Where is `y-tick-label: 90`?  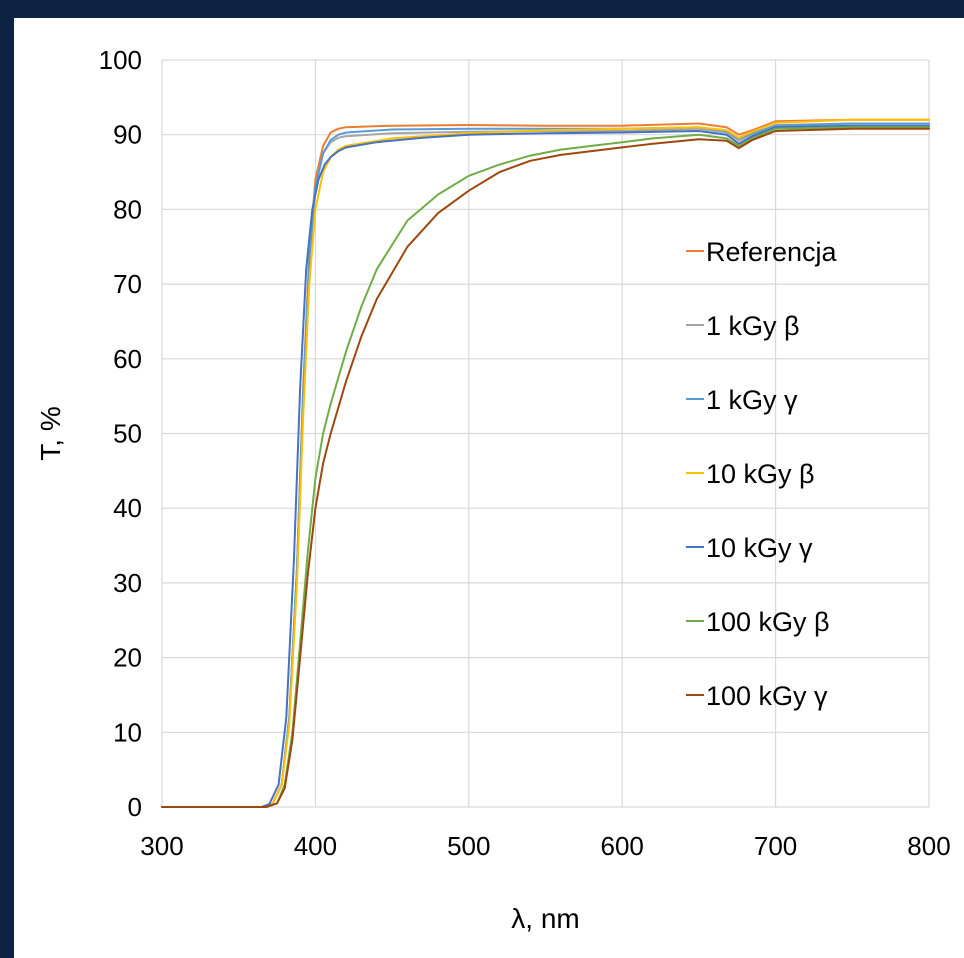
y-tick-label: 90 is located at coordinates (127, 135).